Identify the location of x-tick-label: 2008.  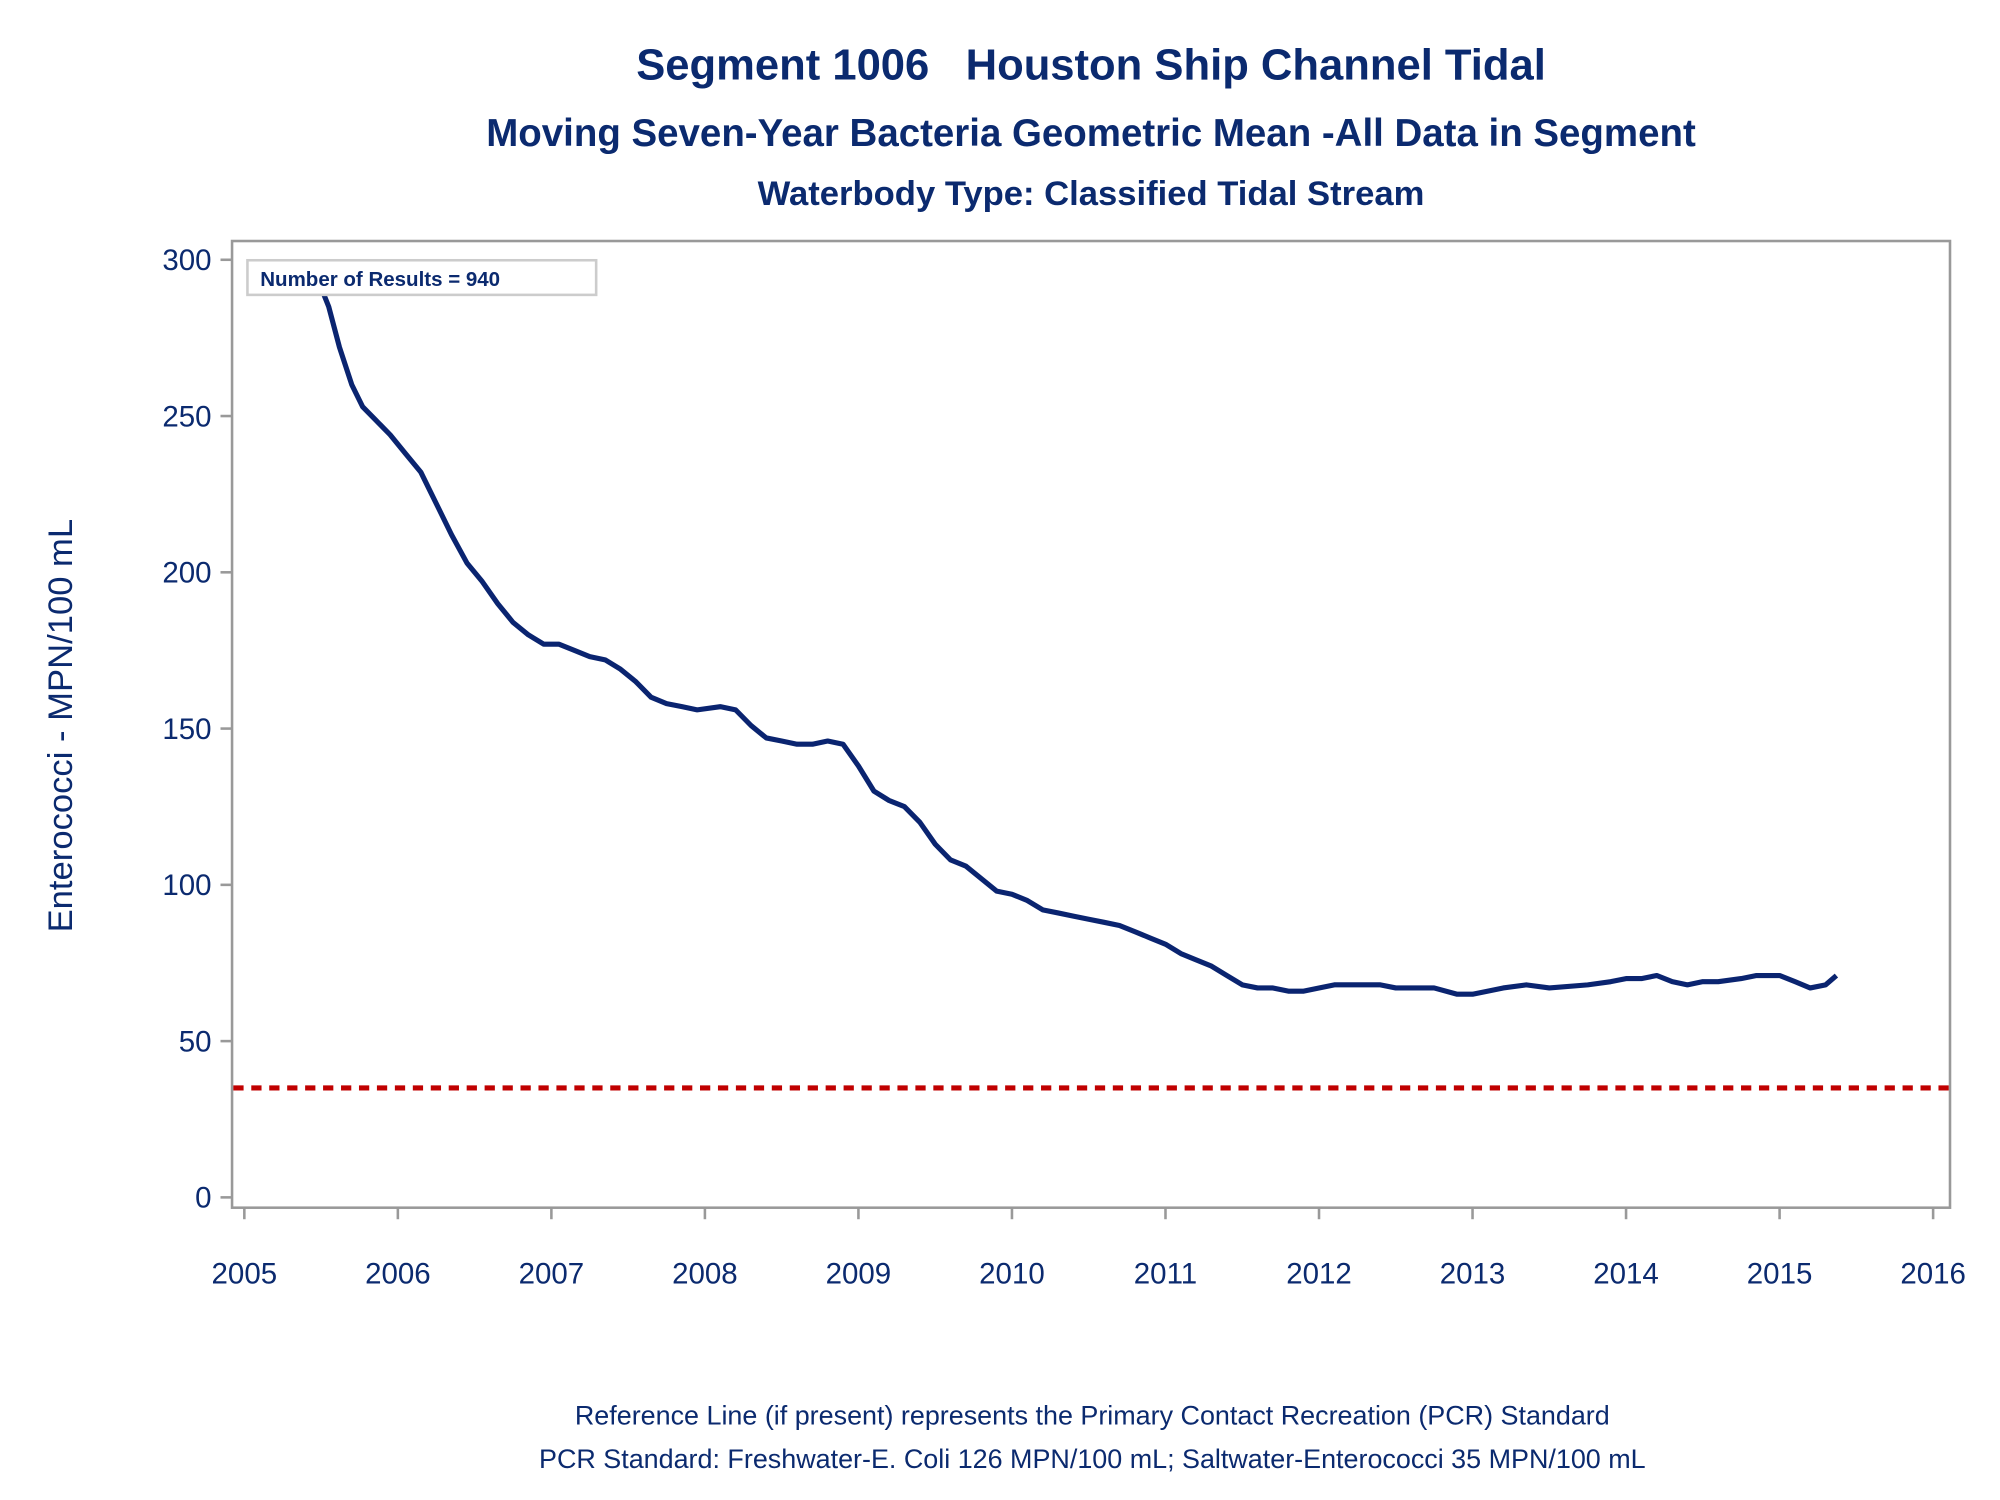
(705, 1273).